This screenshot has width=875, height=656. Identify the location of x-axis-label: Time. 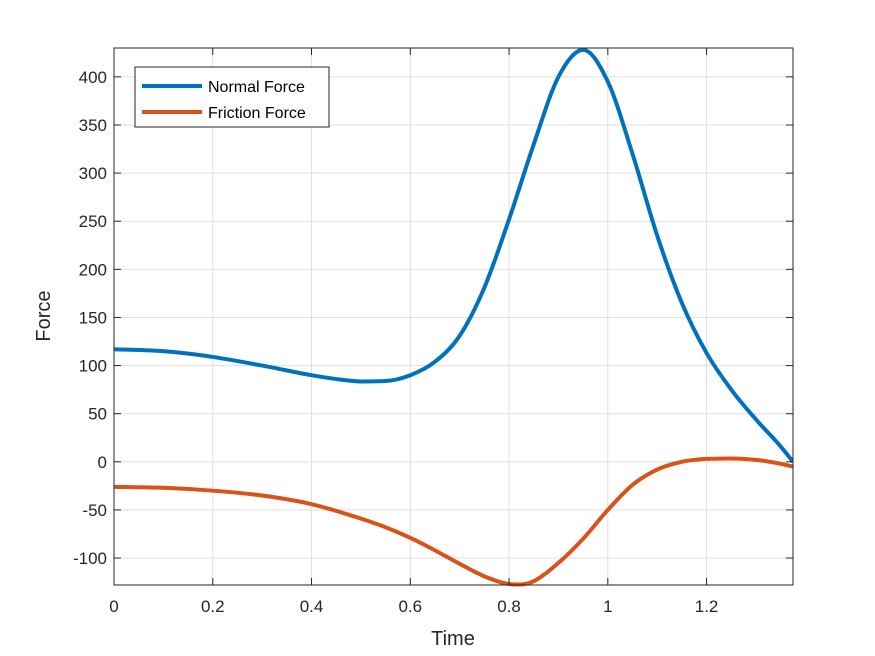
(453, 639).